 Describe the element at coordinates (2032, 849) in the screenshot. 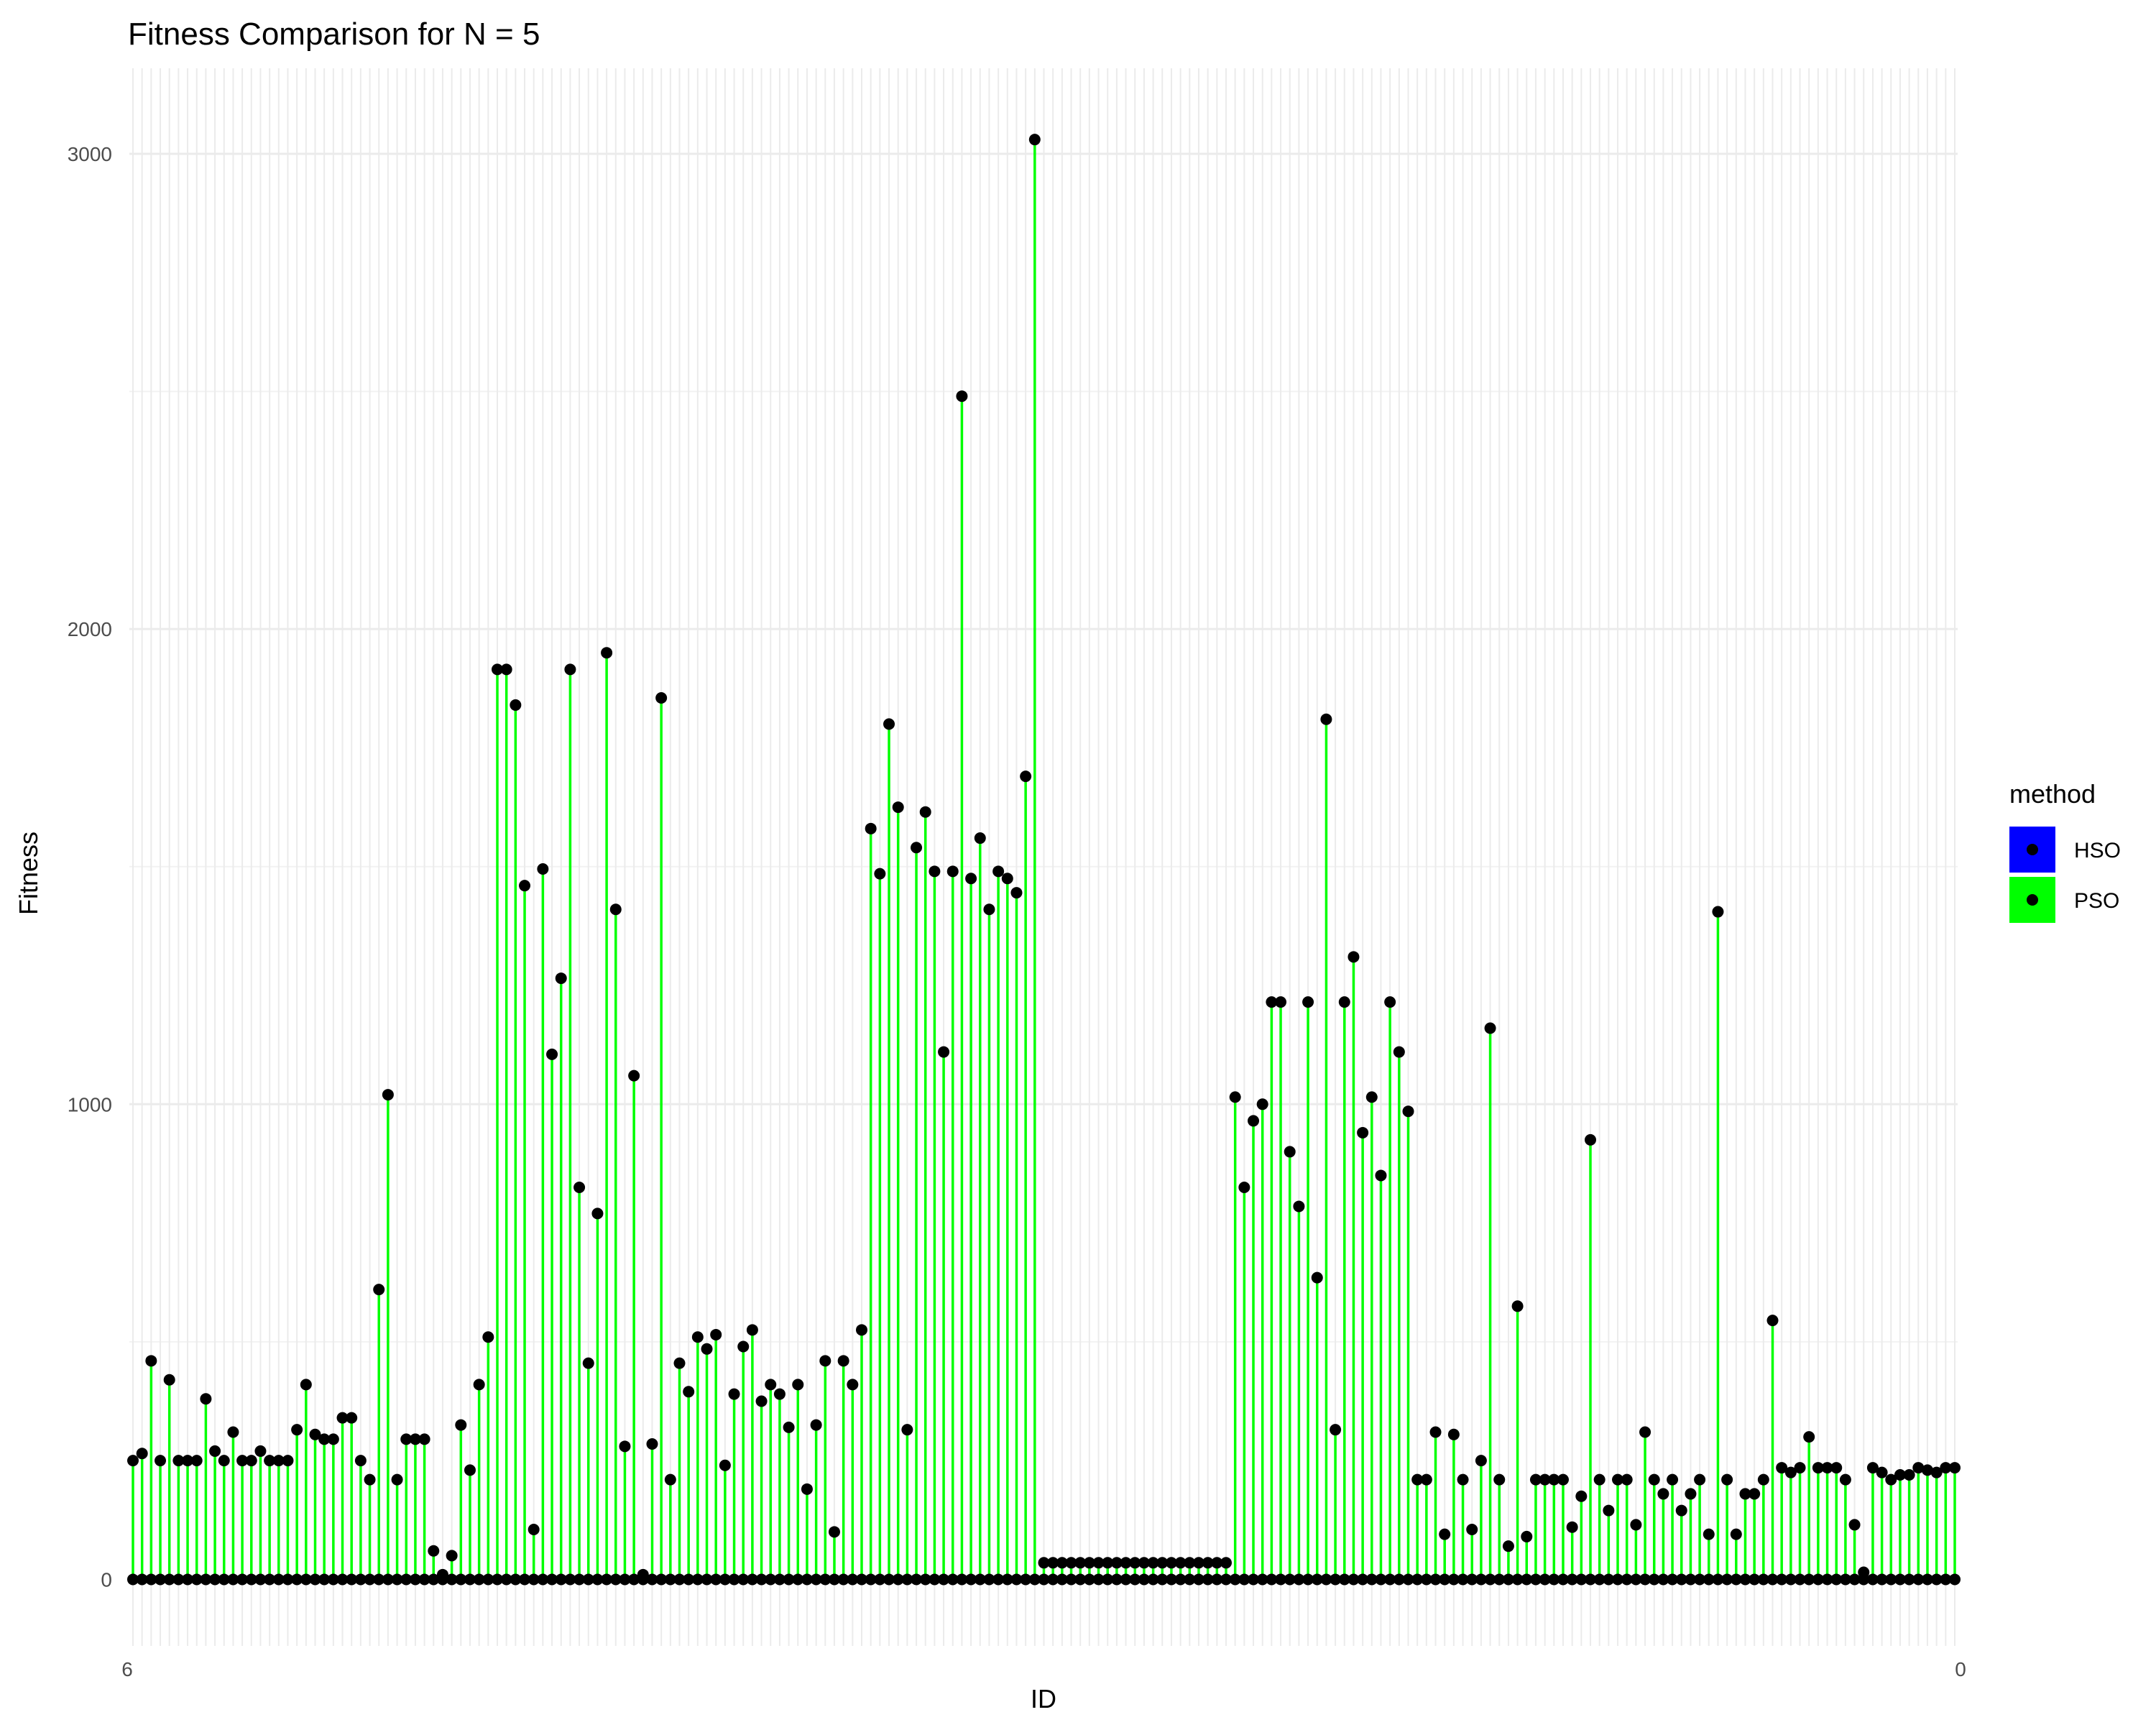

I see `legend-point-hso` at that location.